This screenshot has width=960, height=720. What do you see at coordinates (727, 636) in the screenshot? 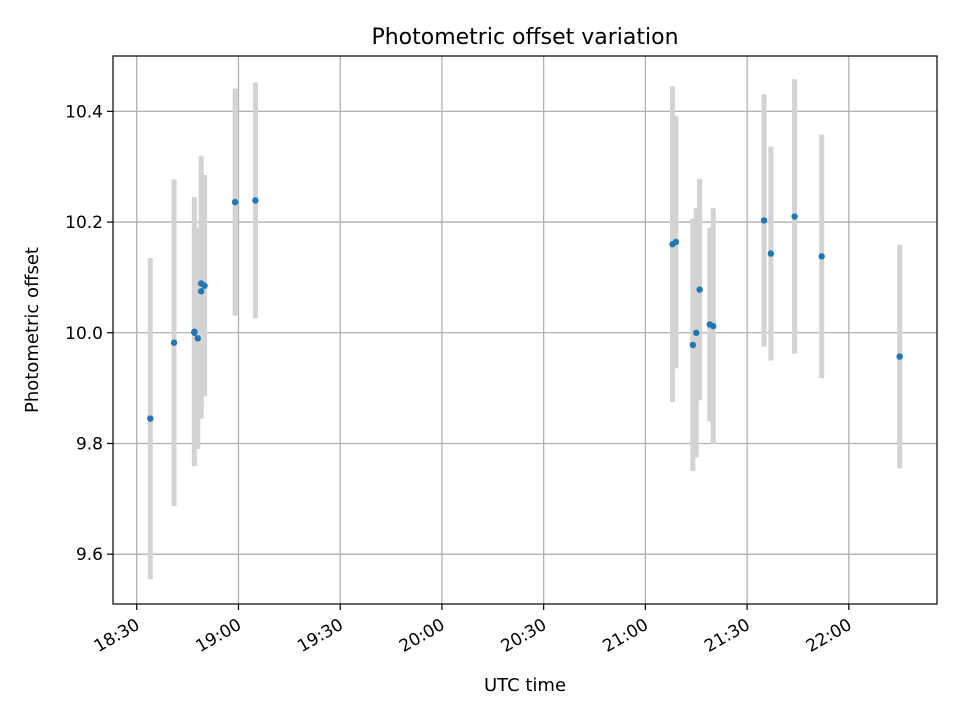
I see `x-tick-label: 21:30` at bounding box center [727, 636].